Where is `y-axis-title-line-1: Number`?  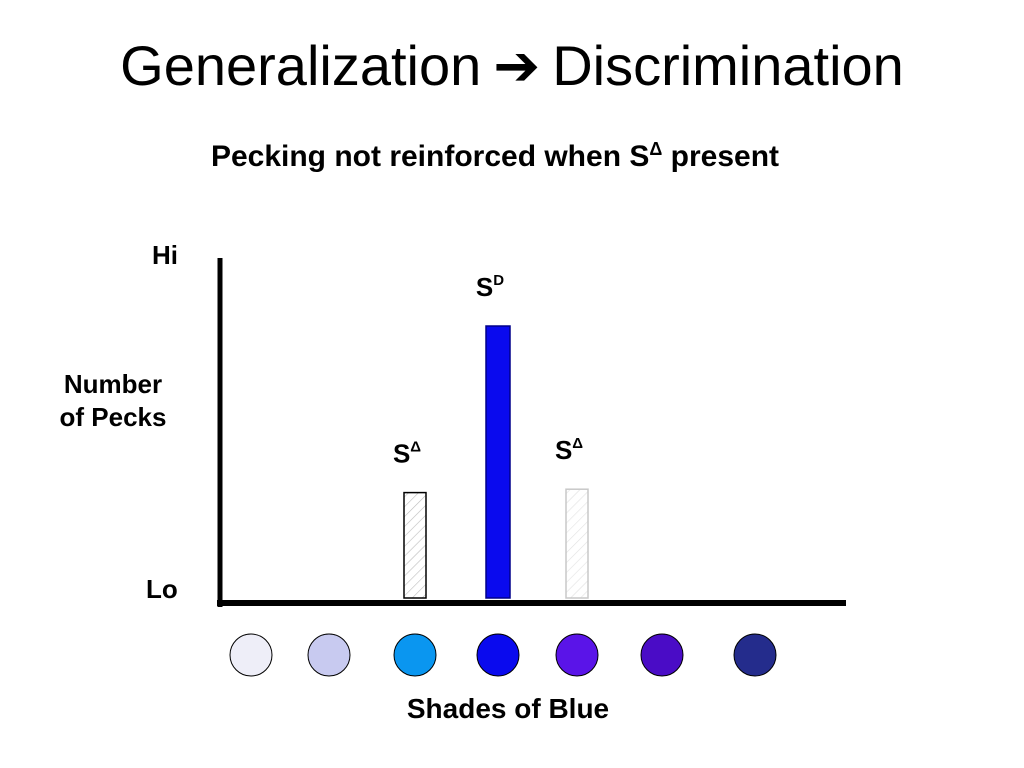
y-axis-title-line-1: Number is located at coordinates (113, 384).